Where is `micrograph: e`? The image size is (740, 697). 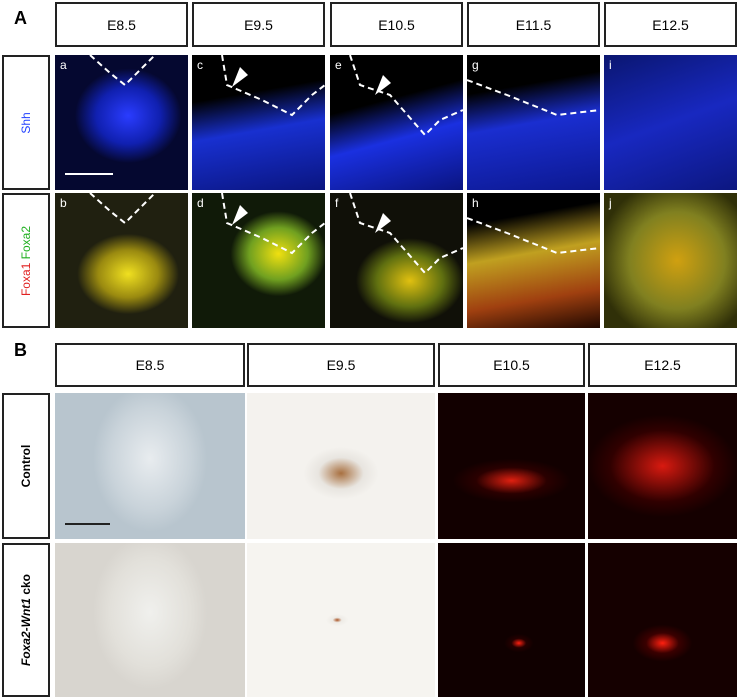 micrograph: e is located at coordinates (396, 122).